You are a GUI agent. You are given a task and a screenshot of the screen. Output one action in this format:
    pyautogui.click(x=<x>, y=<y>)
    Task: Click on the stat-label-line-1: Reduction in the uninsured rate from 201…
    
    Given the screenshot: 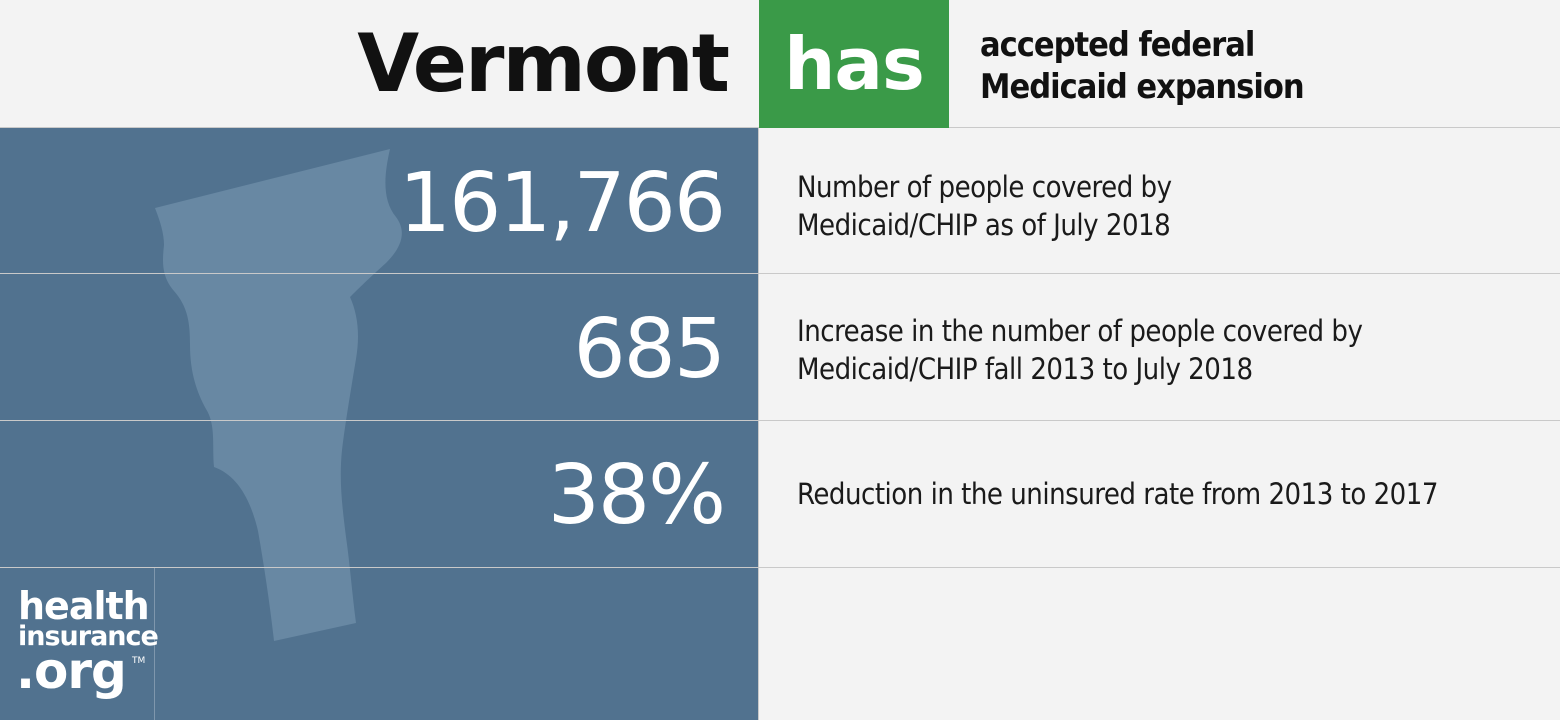 What is the action you would take?
    pyautogui.click(x=1117, y=494)
    